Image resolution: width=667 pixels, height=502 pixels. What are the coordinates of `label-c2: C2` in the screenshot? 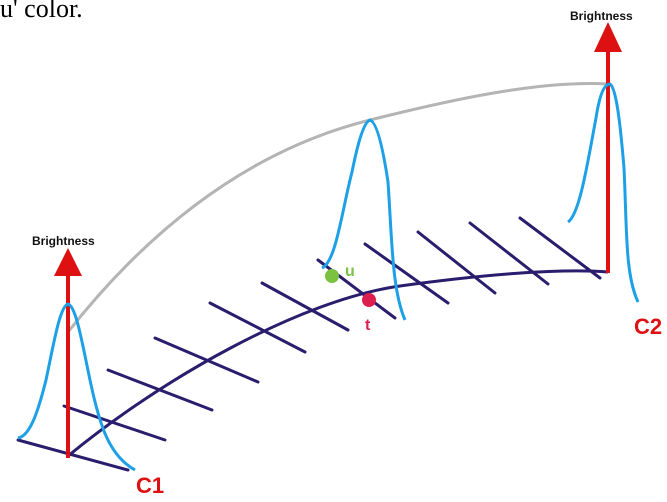 It's located at (648, 326).